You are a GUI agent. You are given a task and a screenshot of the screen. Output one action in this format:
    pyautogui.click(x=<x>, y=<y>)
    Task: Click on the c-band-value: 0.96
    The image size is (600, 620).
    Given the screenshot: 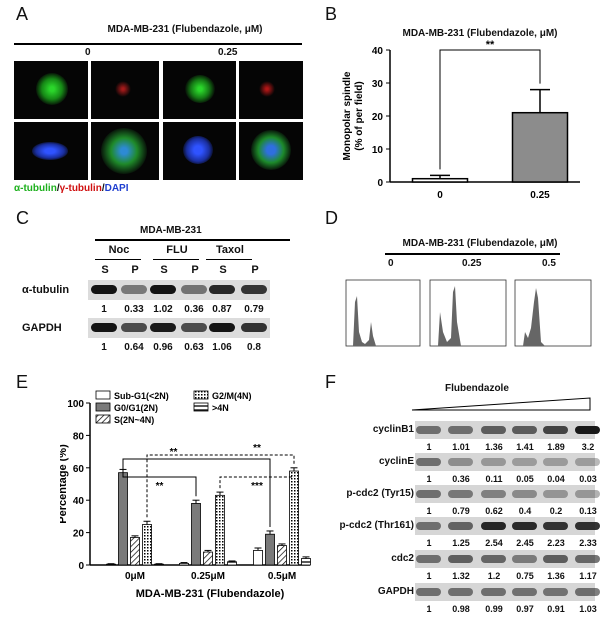 What is the action you would take?
    pyautogui.click(x=163, y=347)
    